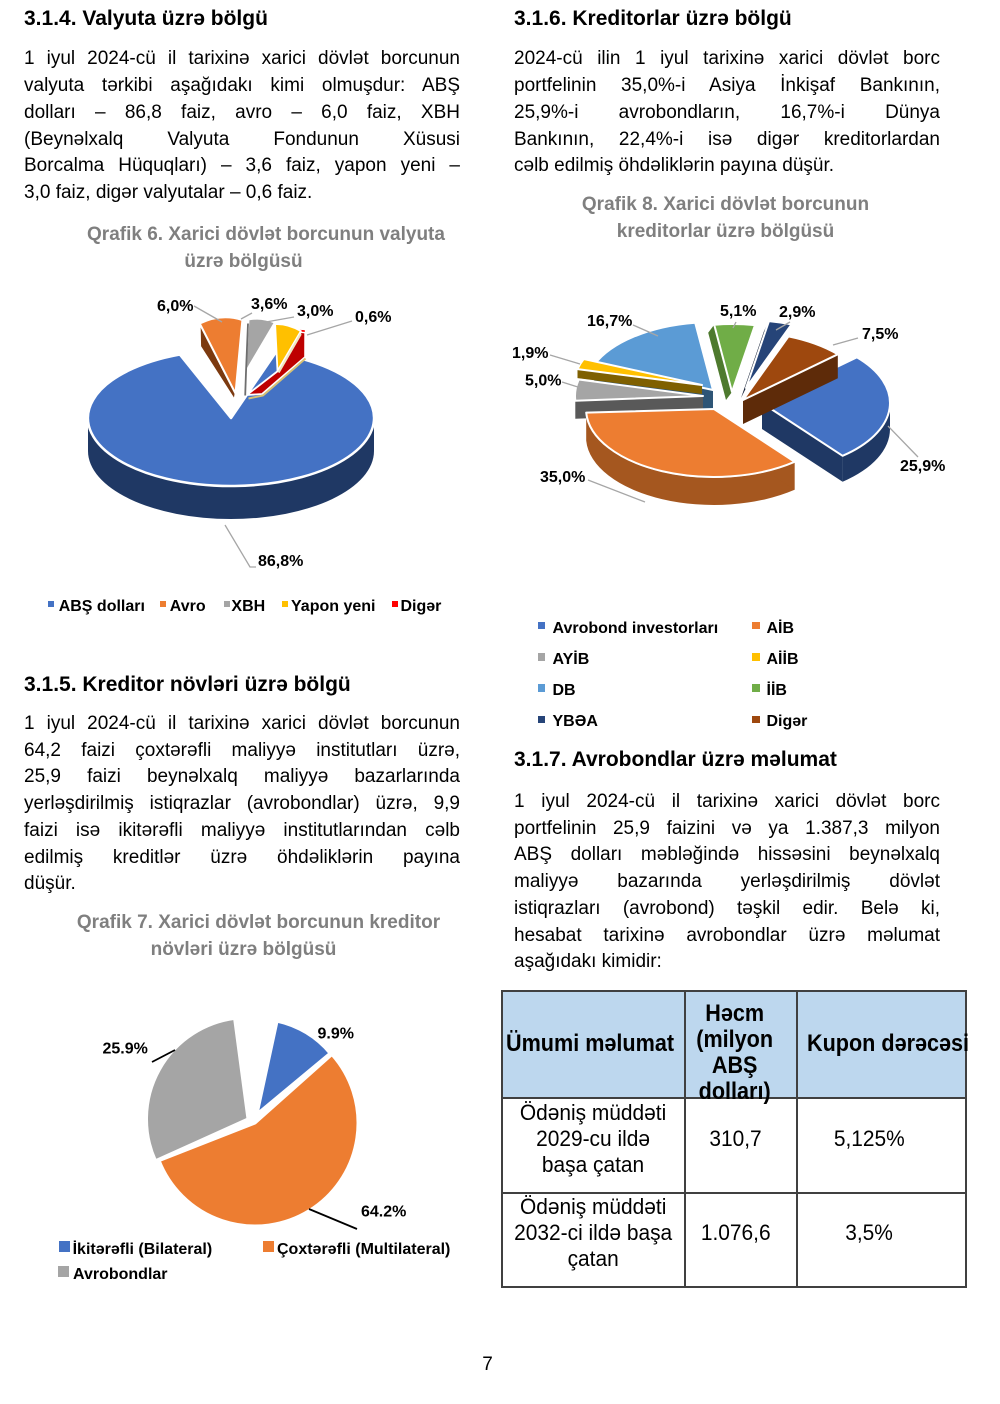  Describe the element at coordinates (738, 311) in the screenshot. I see `svg-text: 5,1%` at that location.